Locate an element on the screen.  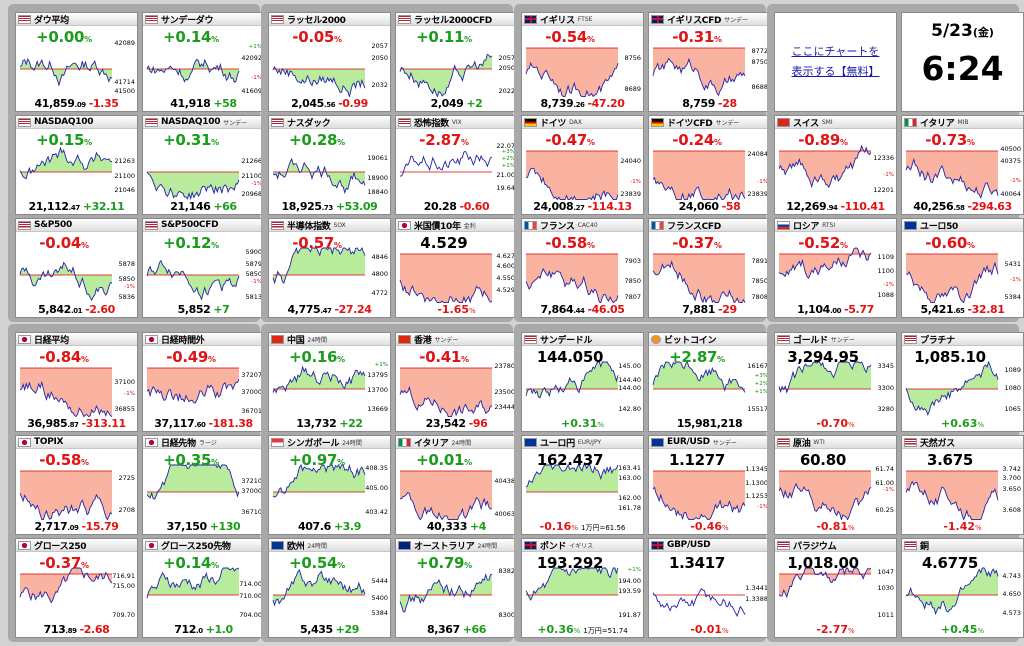
market-tile: GBP/USD 1.3441 1.3388 1.3417 -0.01% is located at coordinates (709, 588).